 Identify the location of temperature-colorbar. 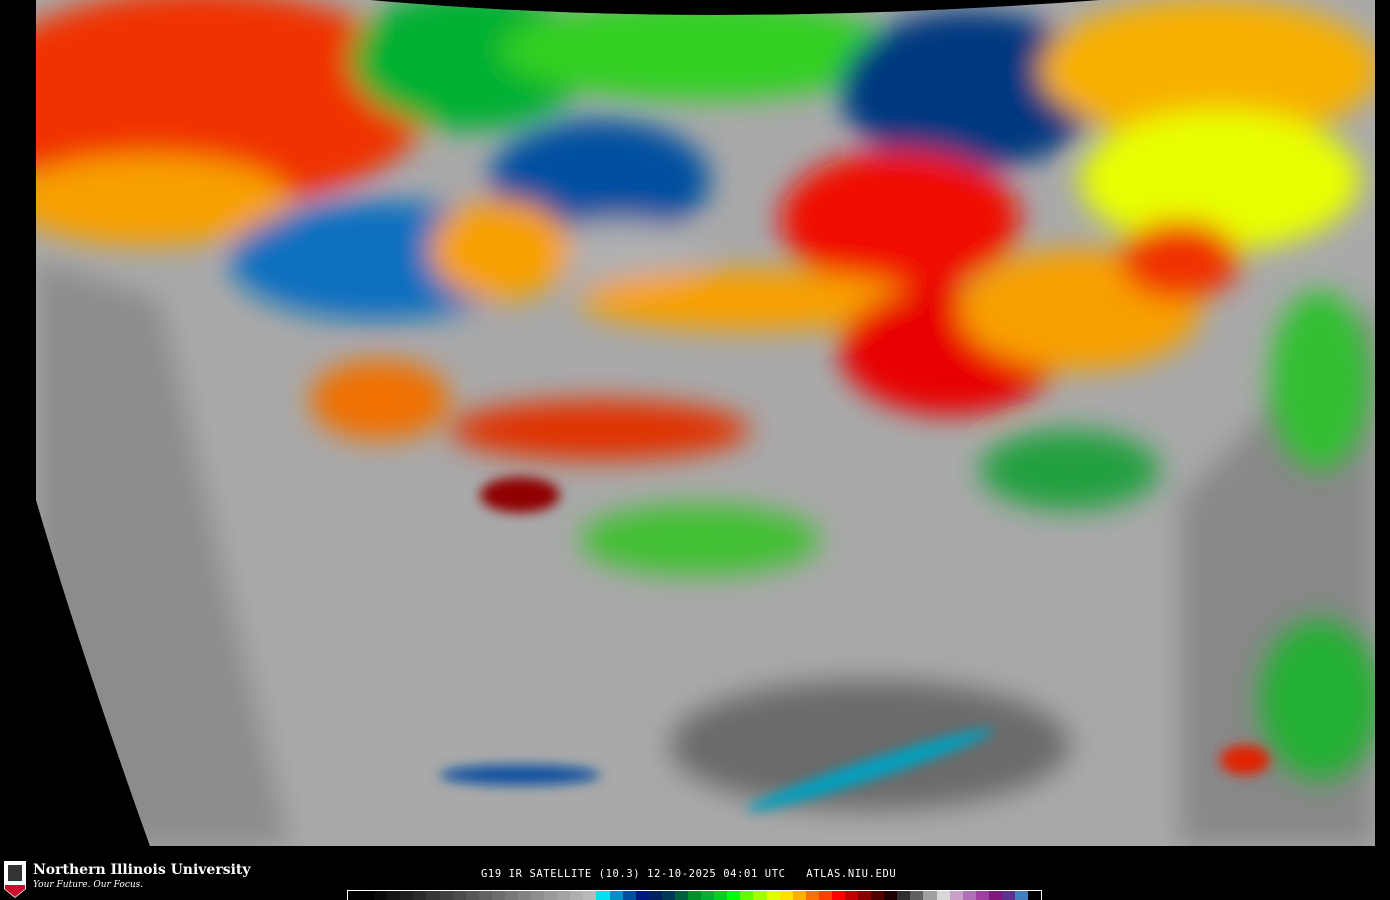
(694, 895).